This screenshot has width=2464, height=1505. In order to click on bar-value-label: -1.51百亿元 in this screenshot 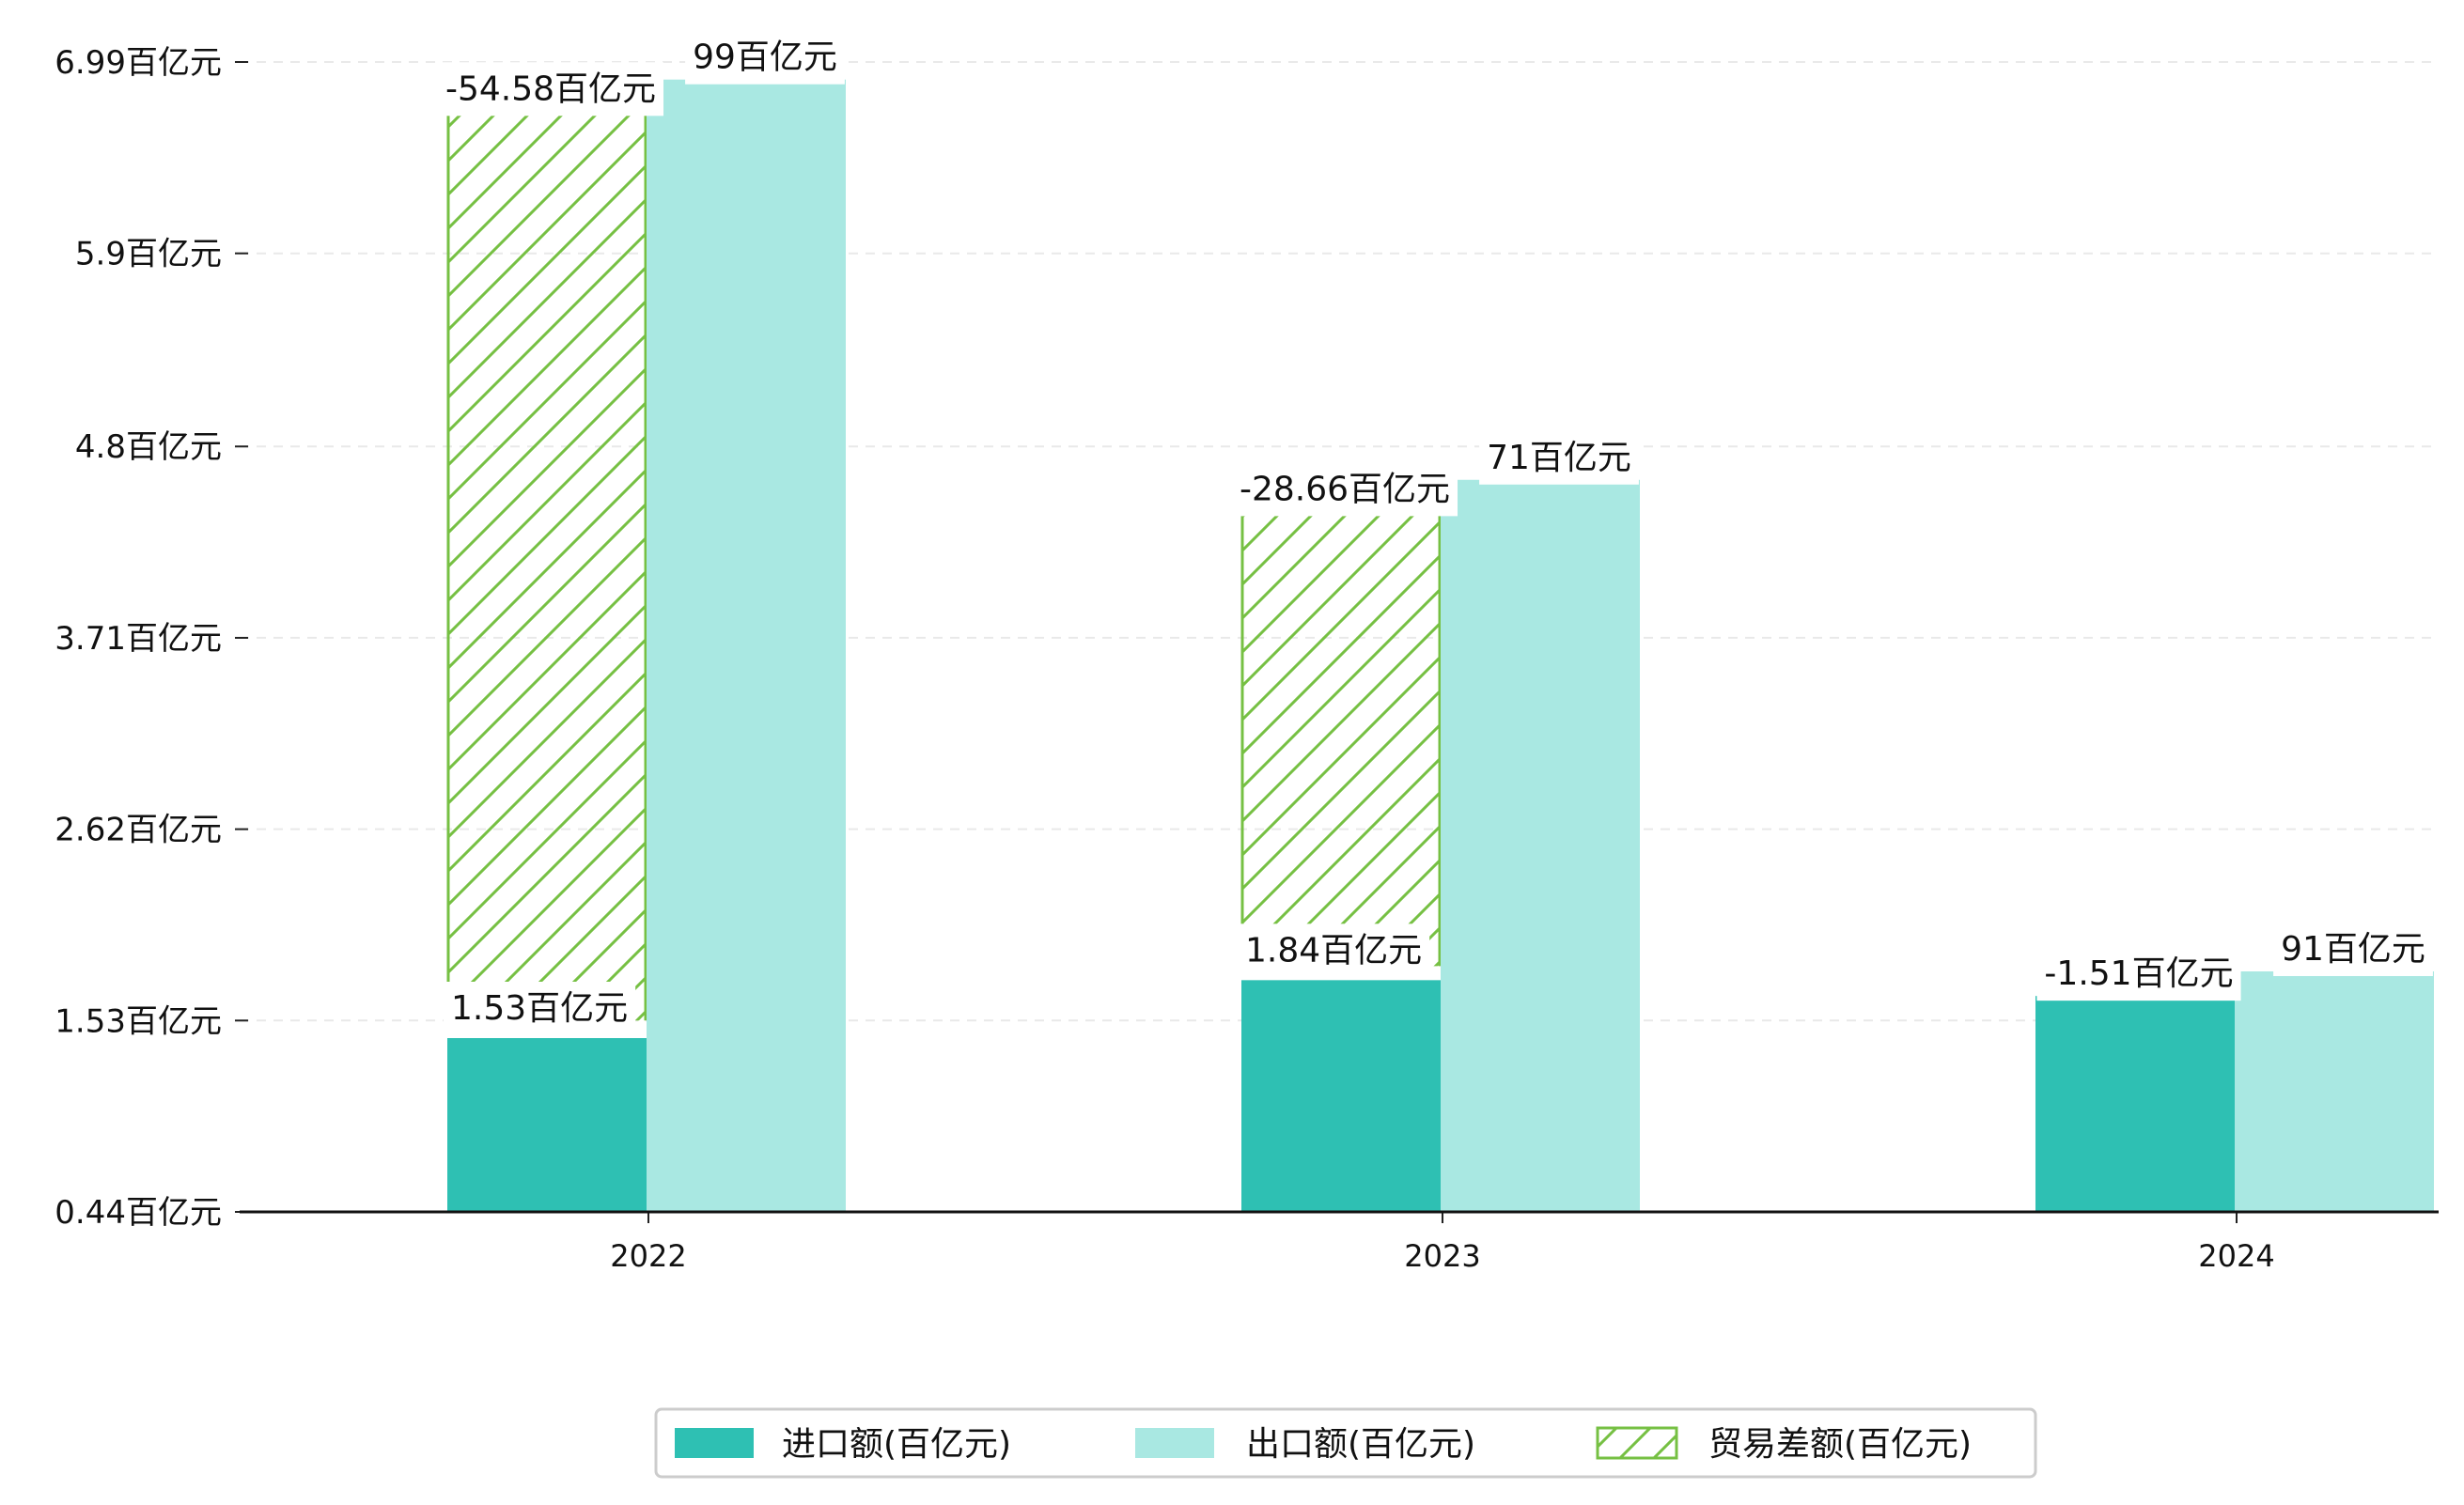, I will do `click(2138, 974)`.